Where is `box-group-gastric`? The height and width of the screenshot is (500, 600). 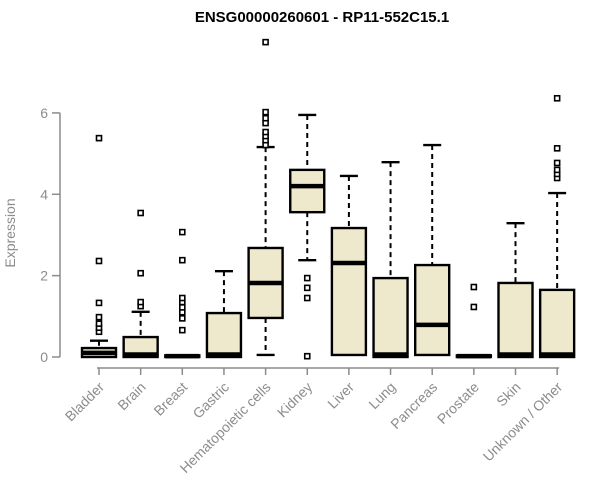
box-group-gastric is located at coordinates (224, 314).